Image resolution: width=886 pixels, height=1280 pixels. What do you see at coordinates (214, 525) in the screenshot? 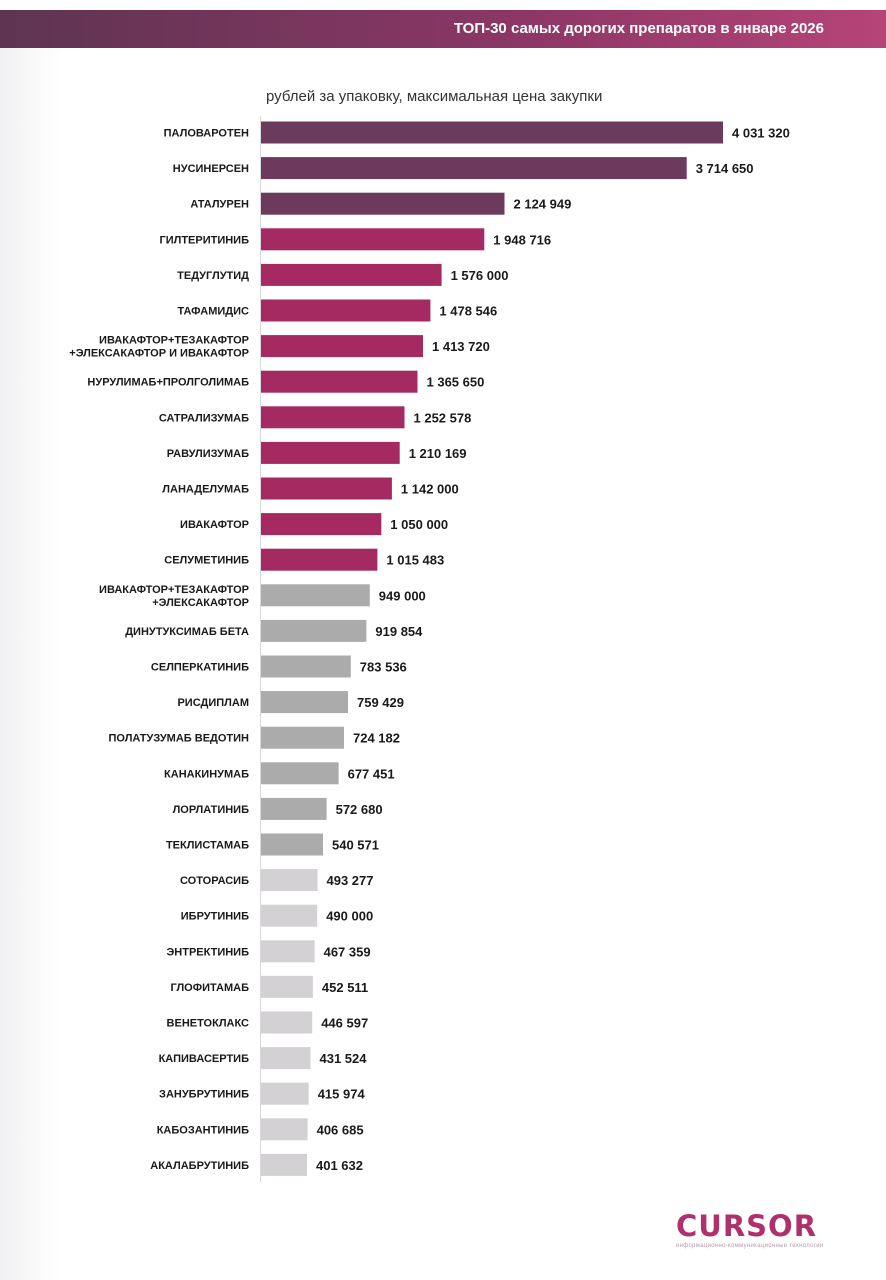
I see `category-label: ИВАКАФТОР` at bounding box center [214, 525].